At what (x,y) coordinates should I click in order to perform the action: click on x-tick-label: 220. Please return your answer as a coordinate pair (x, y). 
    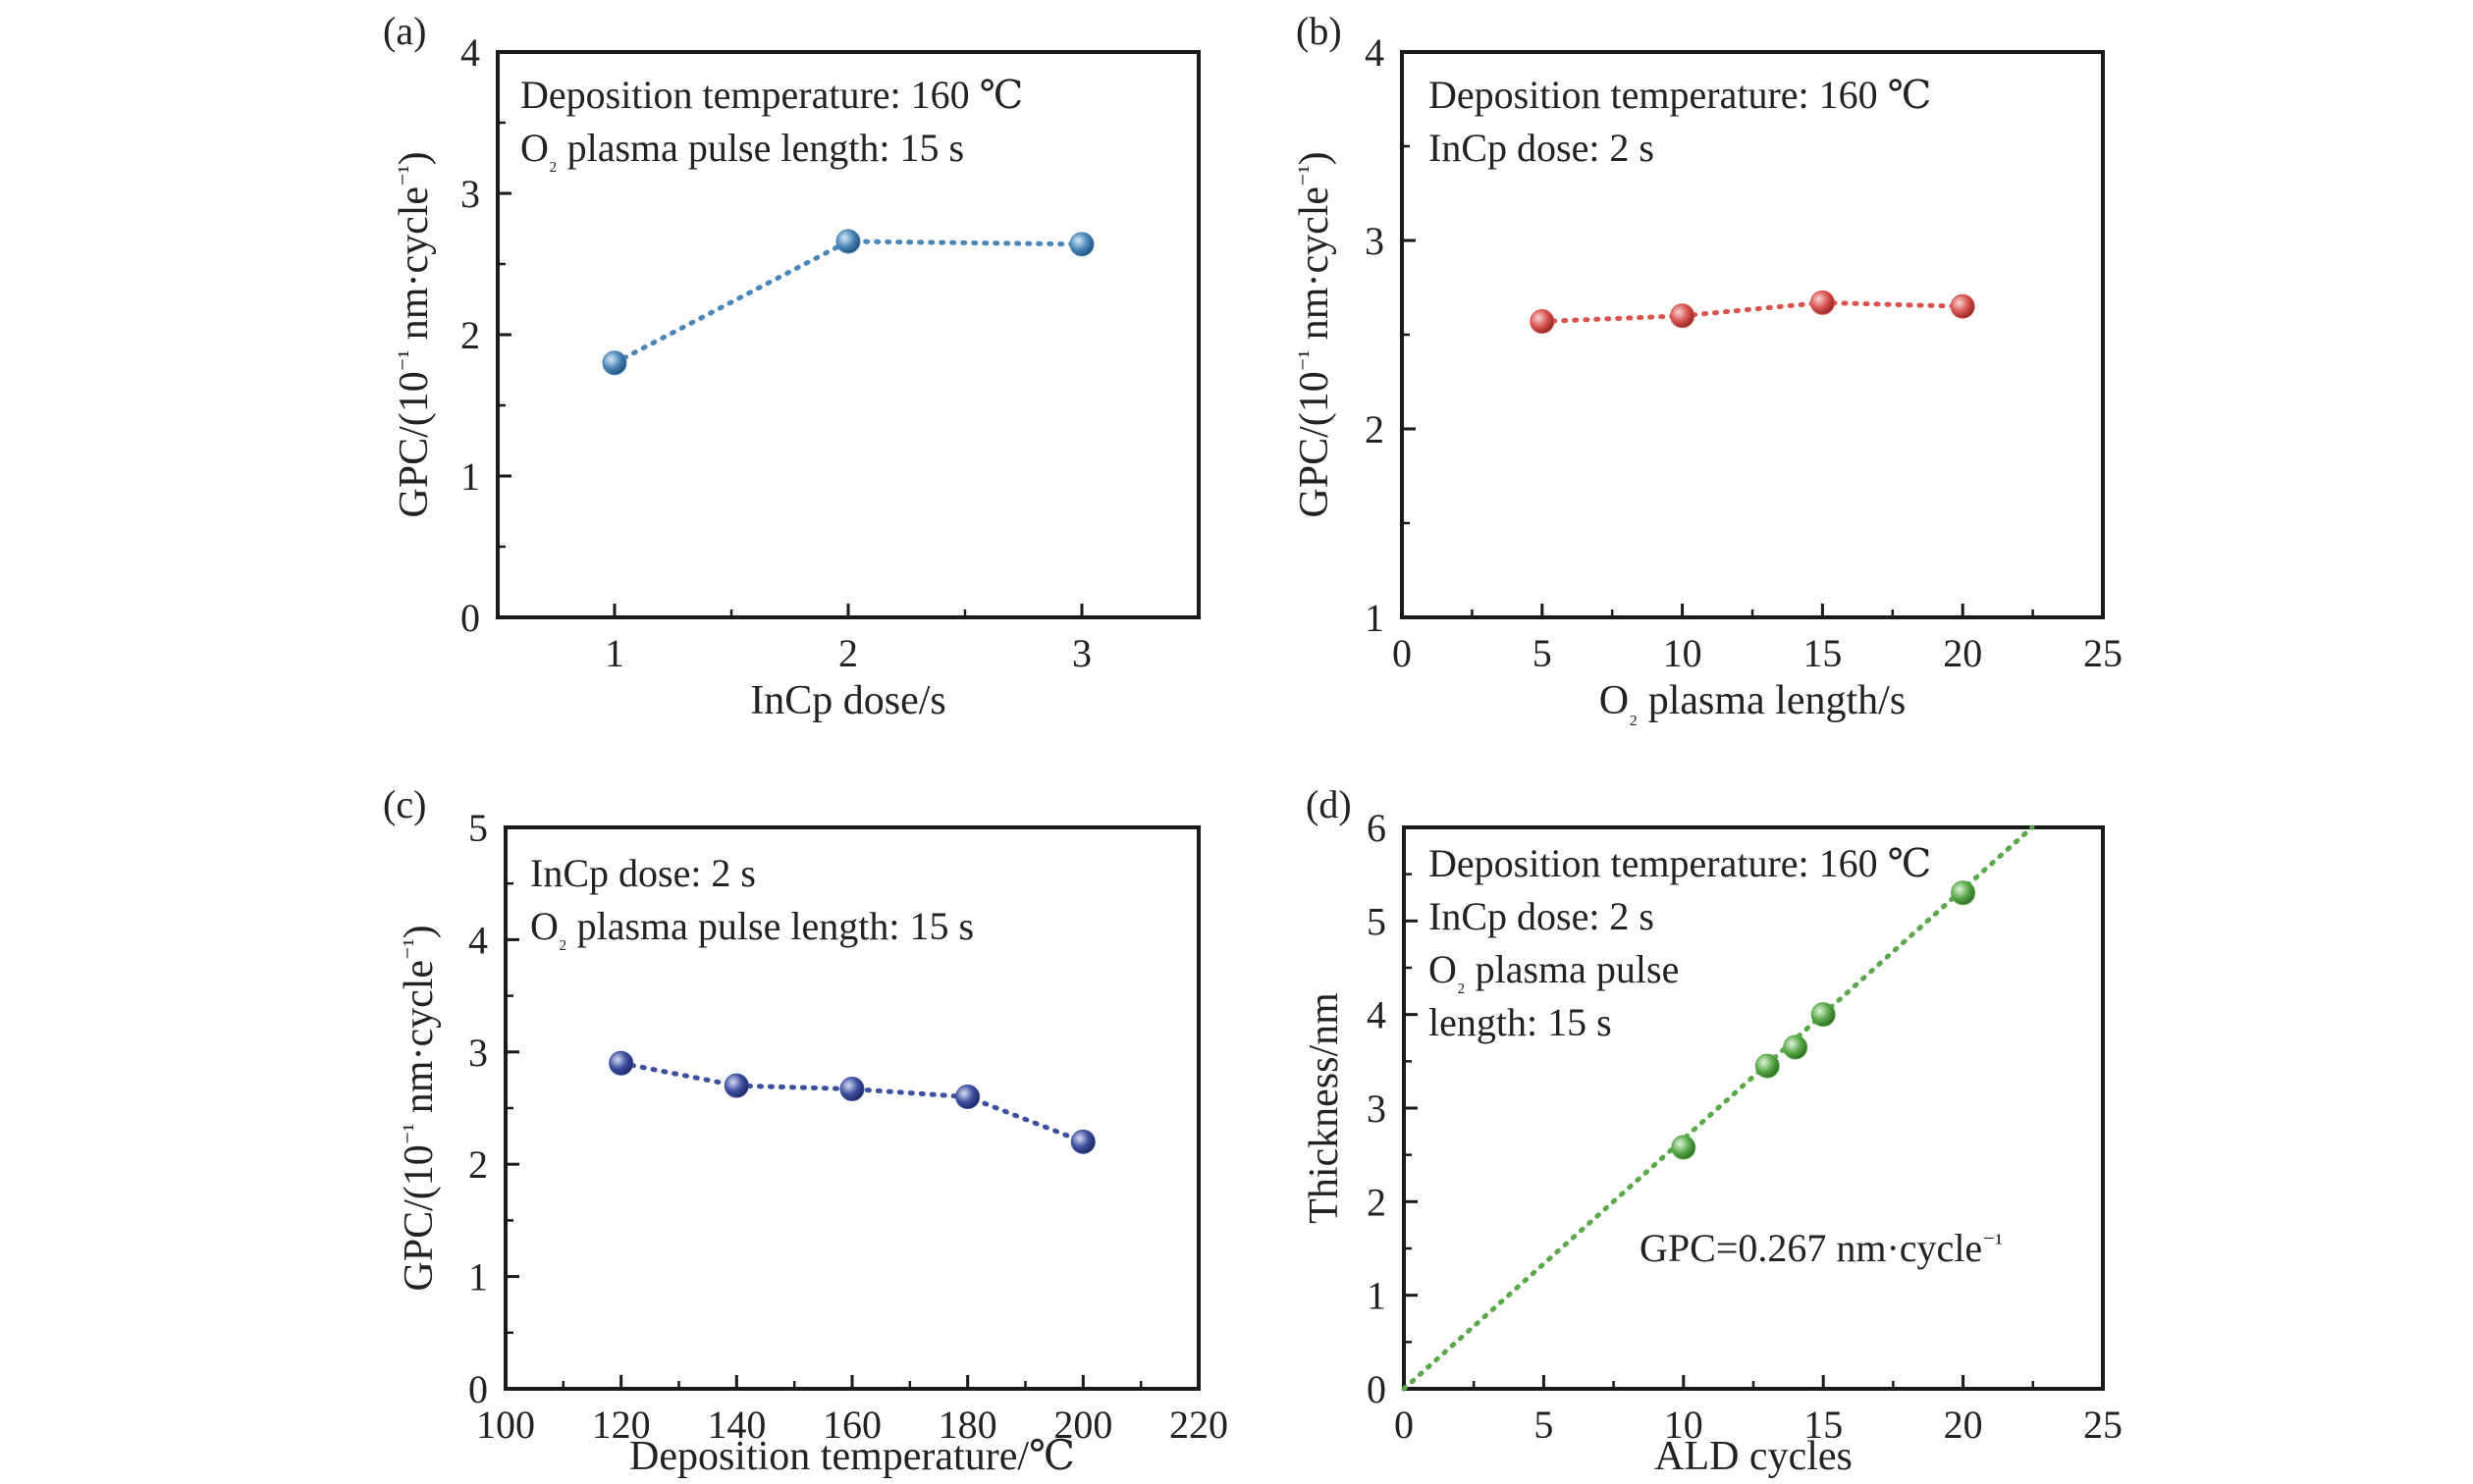
    Looking at the image, I should click on (1198, 1425).